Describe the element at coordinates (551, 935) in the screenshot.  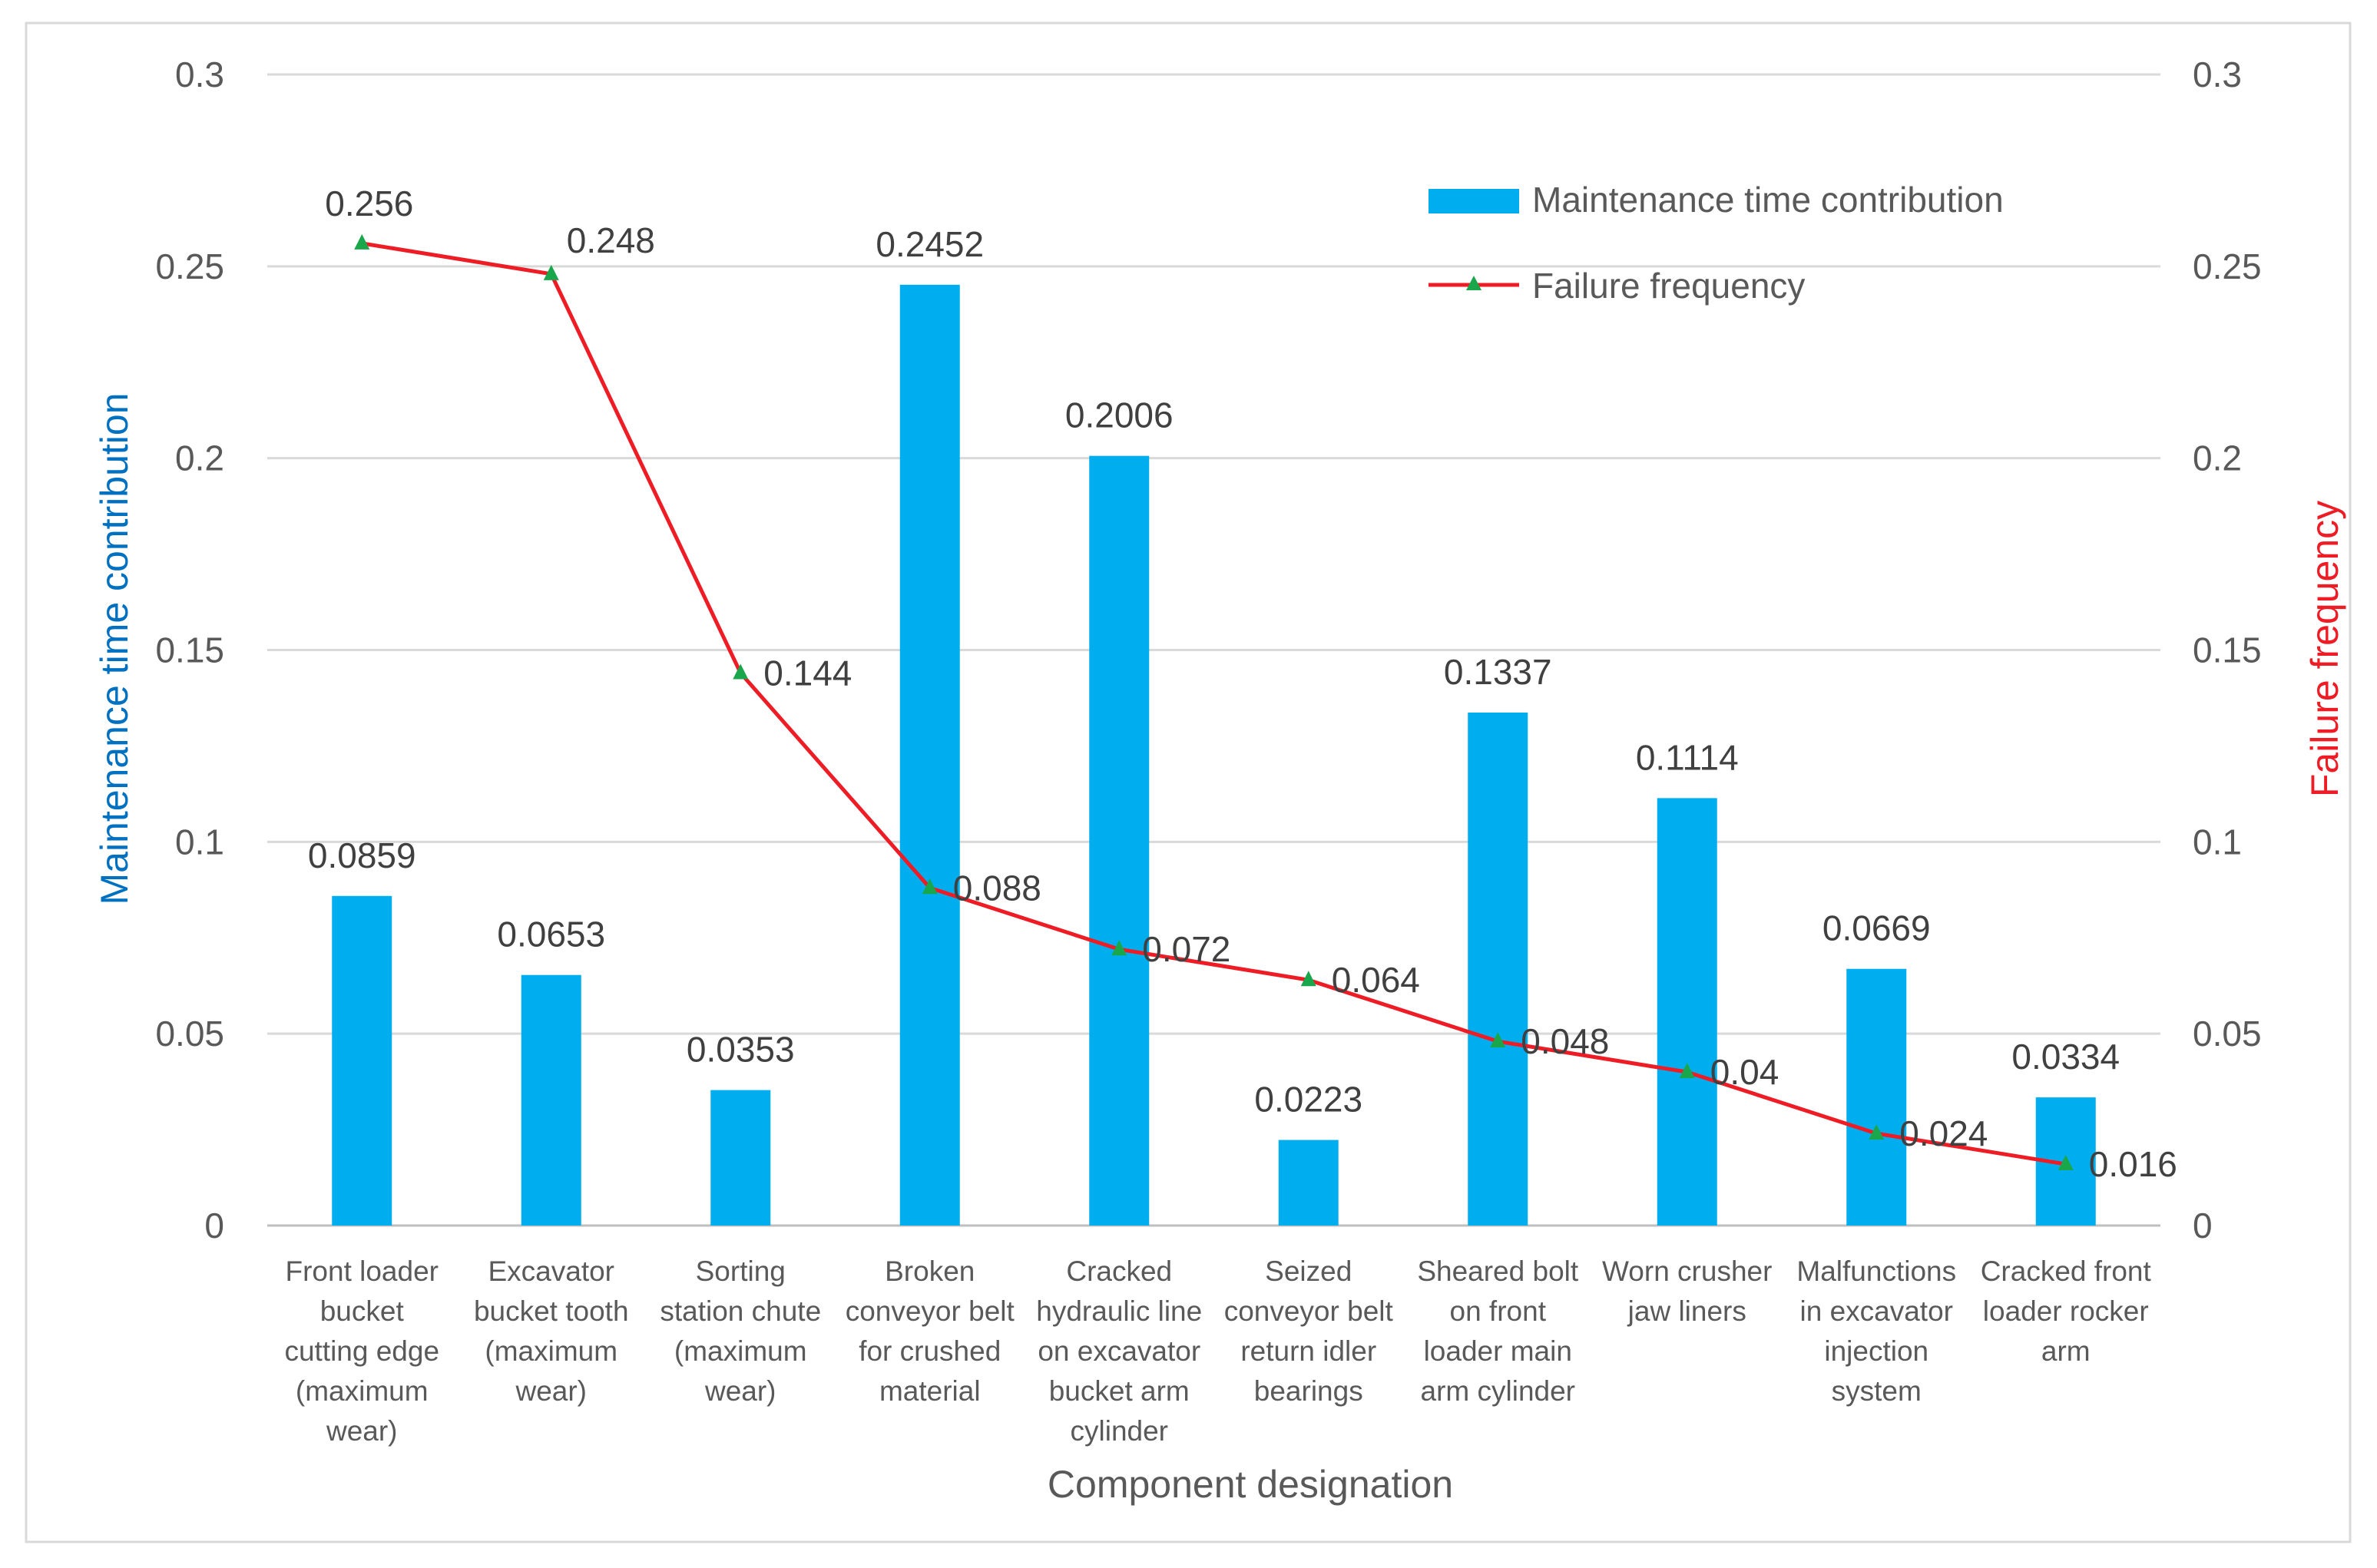
I see `bar-value-label: 0.0653` at that location.